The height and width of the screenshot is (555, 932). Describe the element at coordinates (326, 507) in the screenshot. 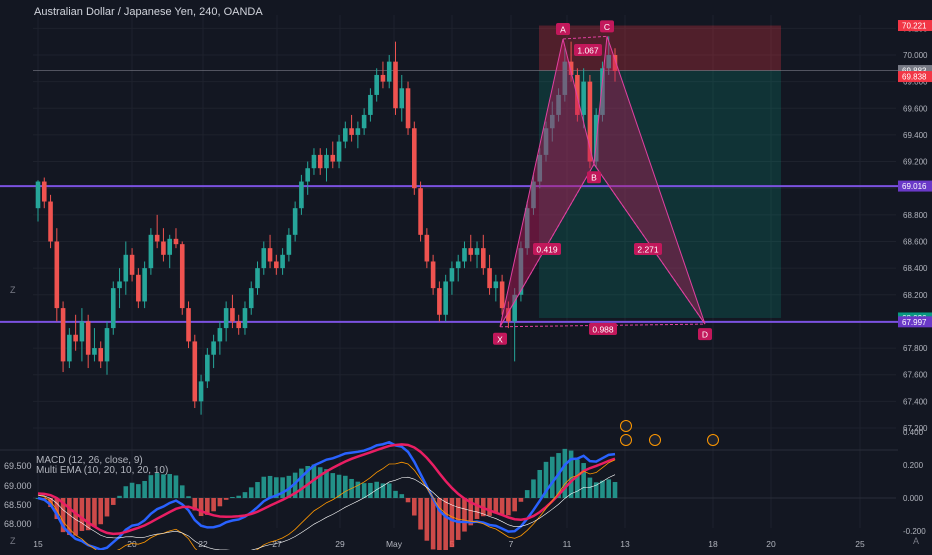

I see `ema-line` at that location.